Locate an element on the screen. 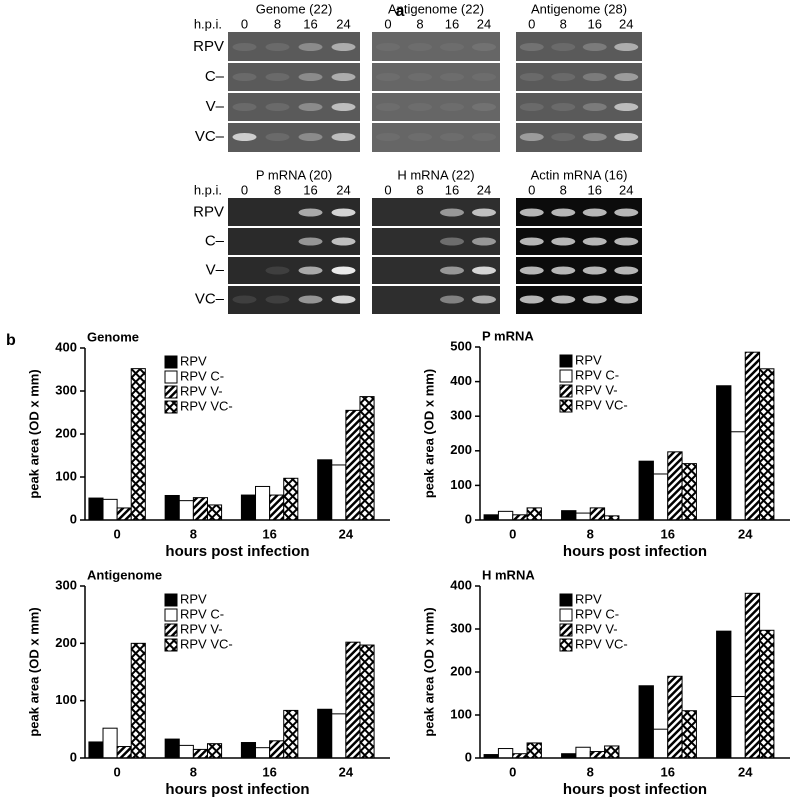  legend-label: RPV C- is located at coordinates (597, 613).